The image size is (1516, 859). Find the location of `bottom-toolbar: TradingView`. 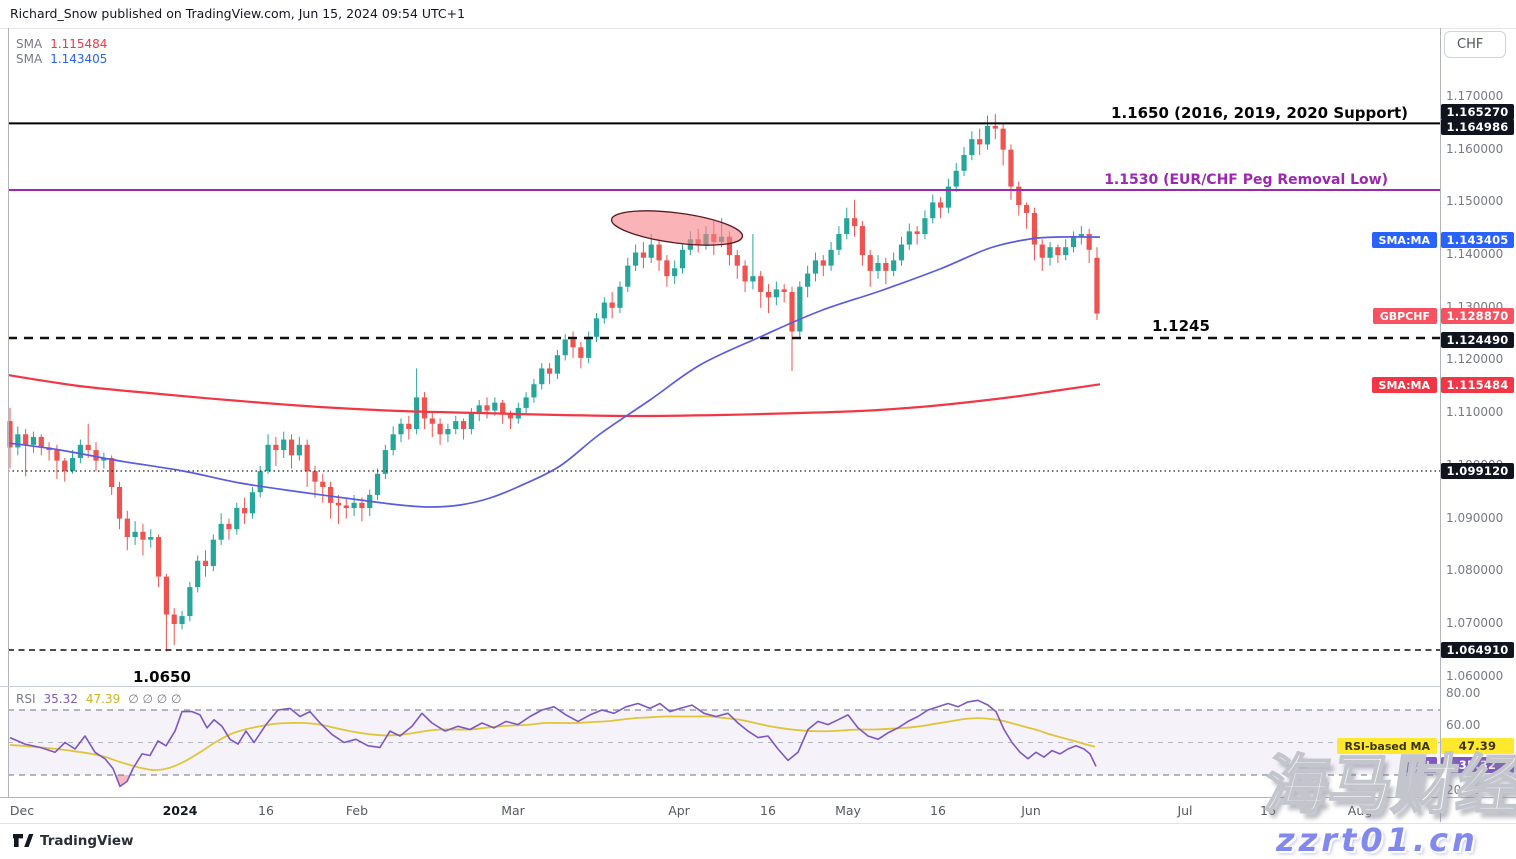

bottom-toolbar: TradingView is located at coordinates (758, 840).